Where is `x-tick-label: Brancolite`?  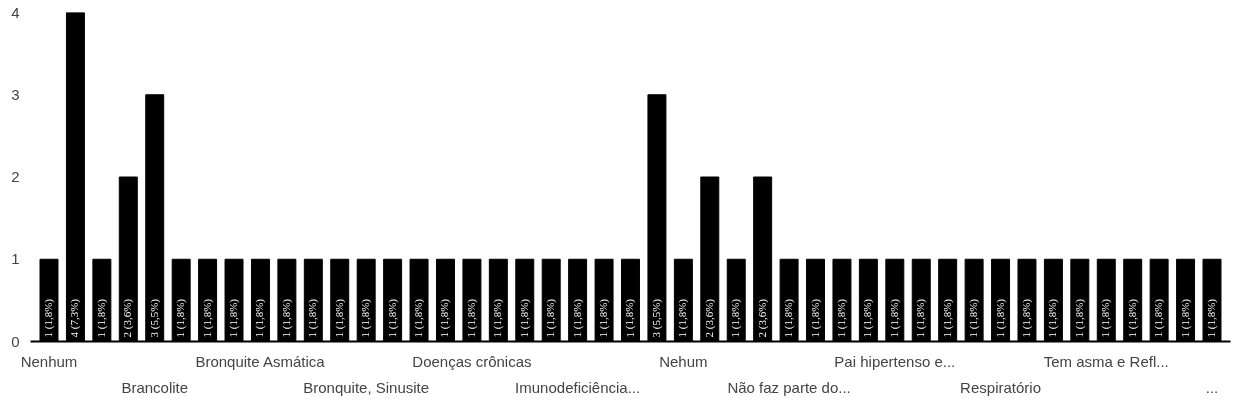
x-tick-label: Brancolite is located at coordinates (155, 387).